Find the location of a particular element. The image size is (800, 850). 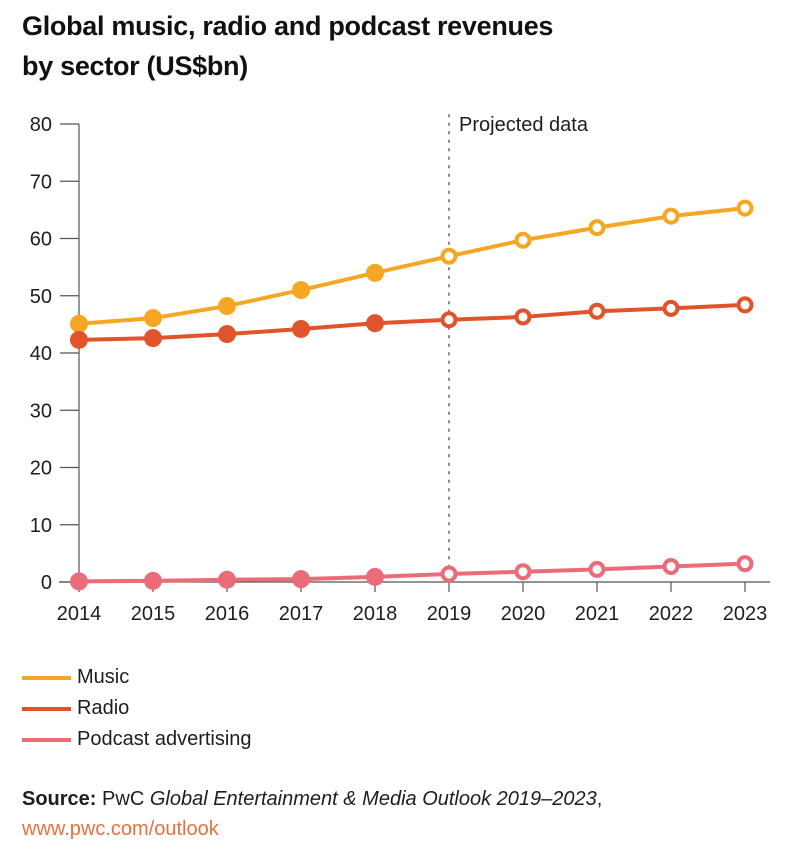

series-radio is located at coordinates (412, 322).